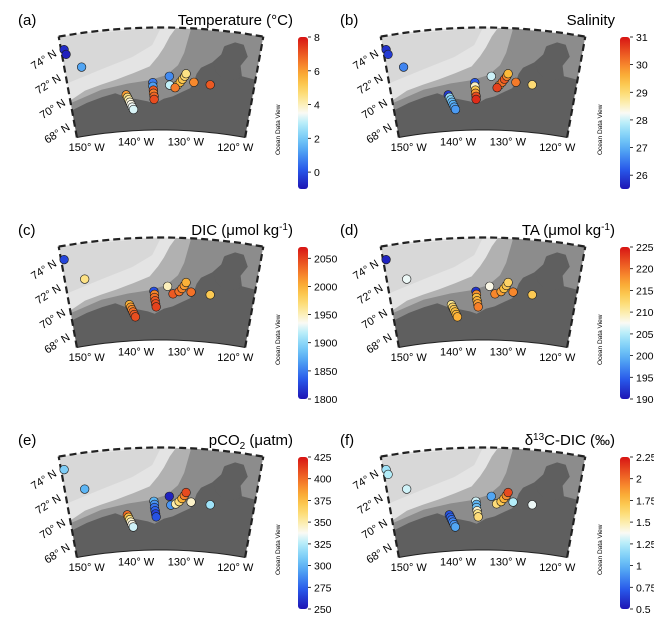  Describe the element at coordinates (645, 291) in the screenshot. I see `colorbar-tick-label: 2150` at that location.